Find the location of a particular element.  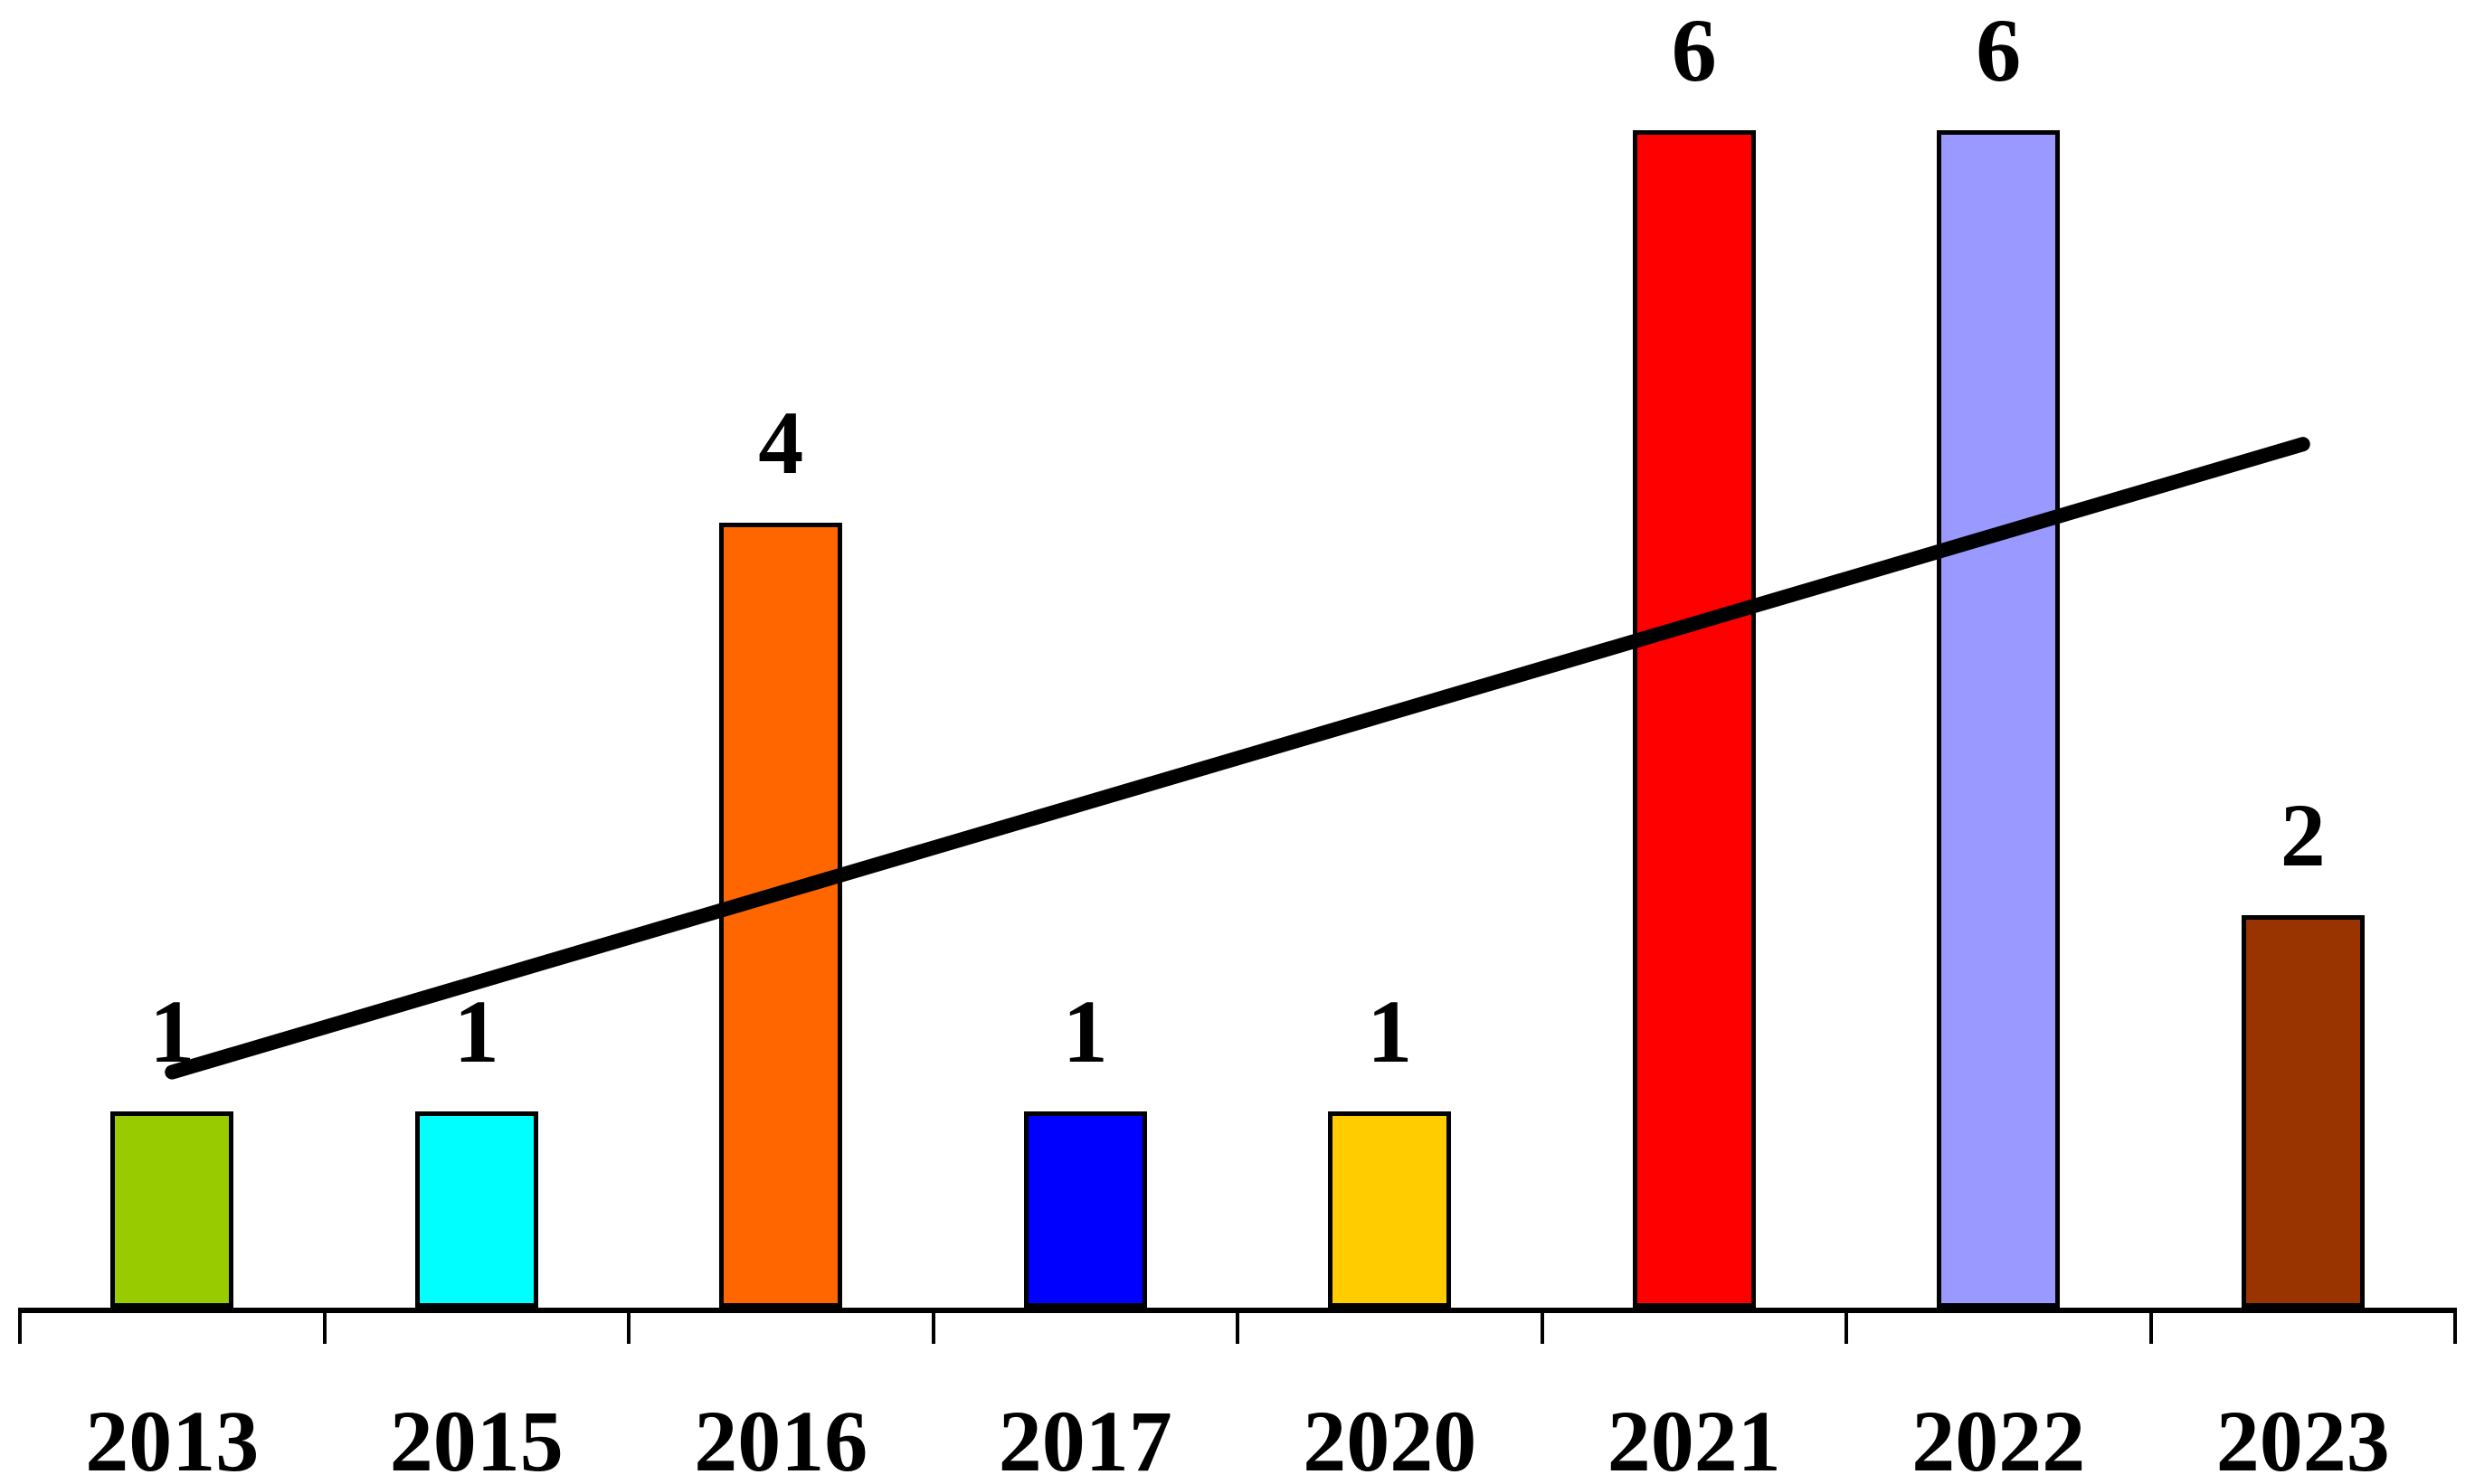

x-axis-label-2013: 2013 is located at coordinates (172, 1438).